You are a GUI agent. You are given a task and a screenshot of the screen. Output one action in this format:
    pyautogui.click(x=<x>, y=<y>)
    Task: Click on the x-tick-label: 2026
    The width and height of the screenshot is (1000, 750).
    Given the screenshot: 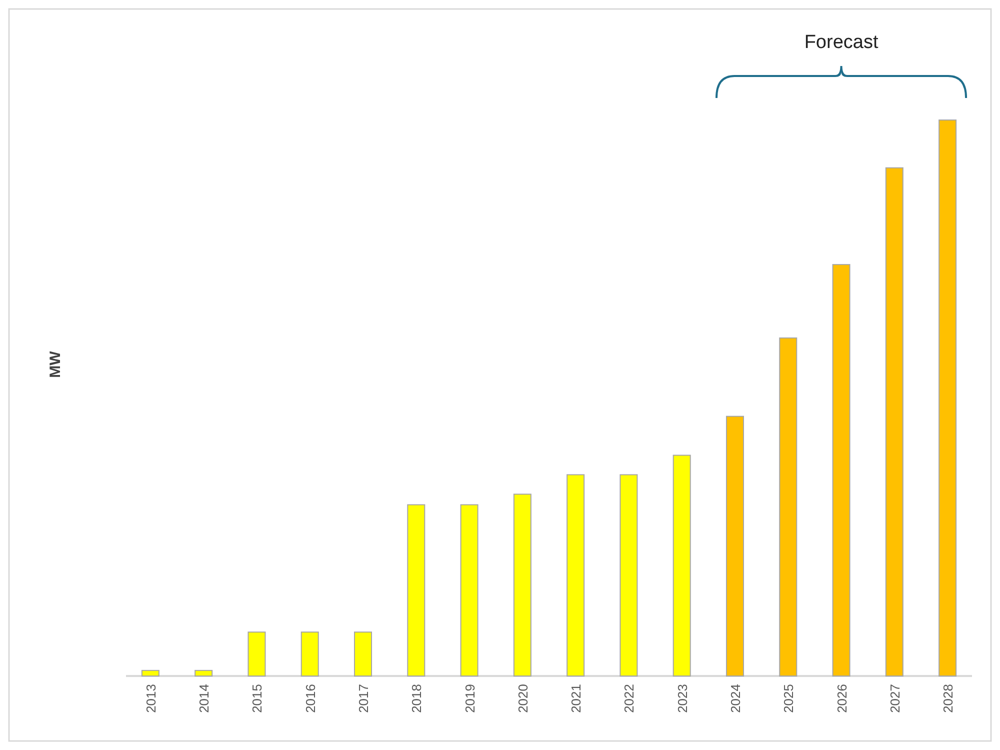 What is the action you would take?
    pyautogui.click(x=842, y=698)
    